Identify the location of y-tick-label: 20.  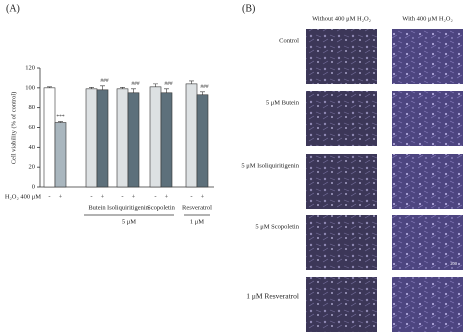
(32, 167).